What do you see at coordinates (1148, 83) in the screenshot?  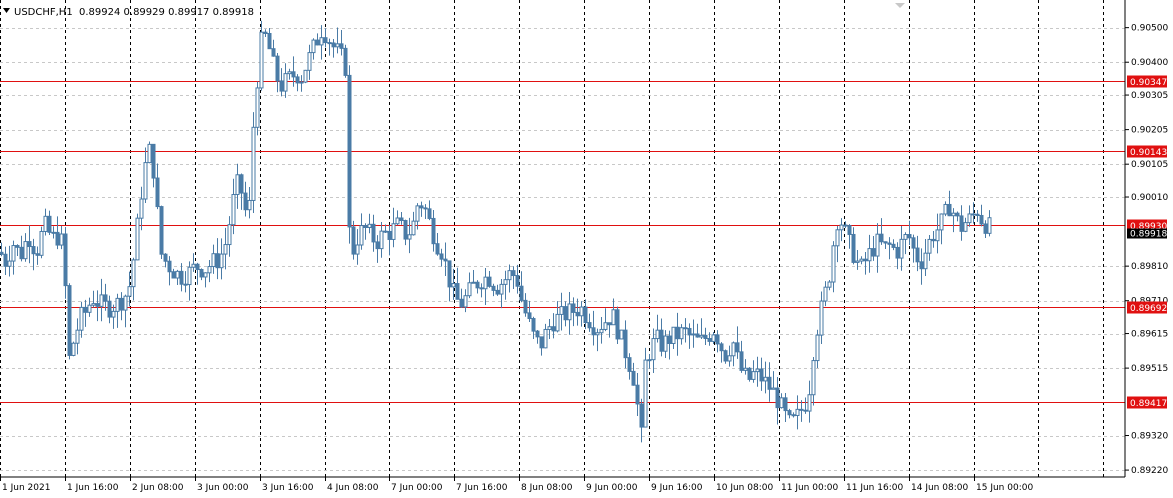 I see `price-level-label: 0.90347` at bounding box center [1148, 83].